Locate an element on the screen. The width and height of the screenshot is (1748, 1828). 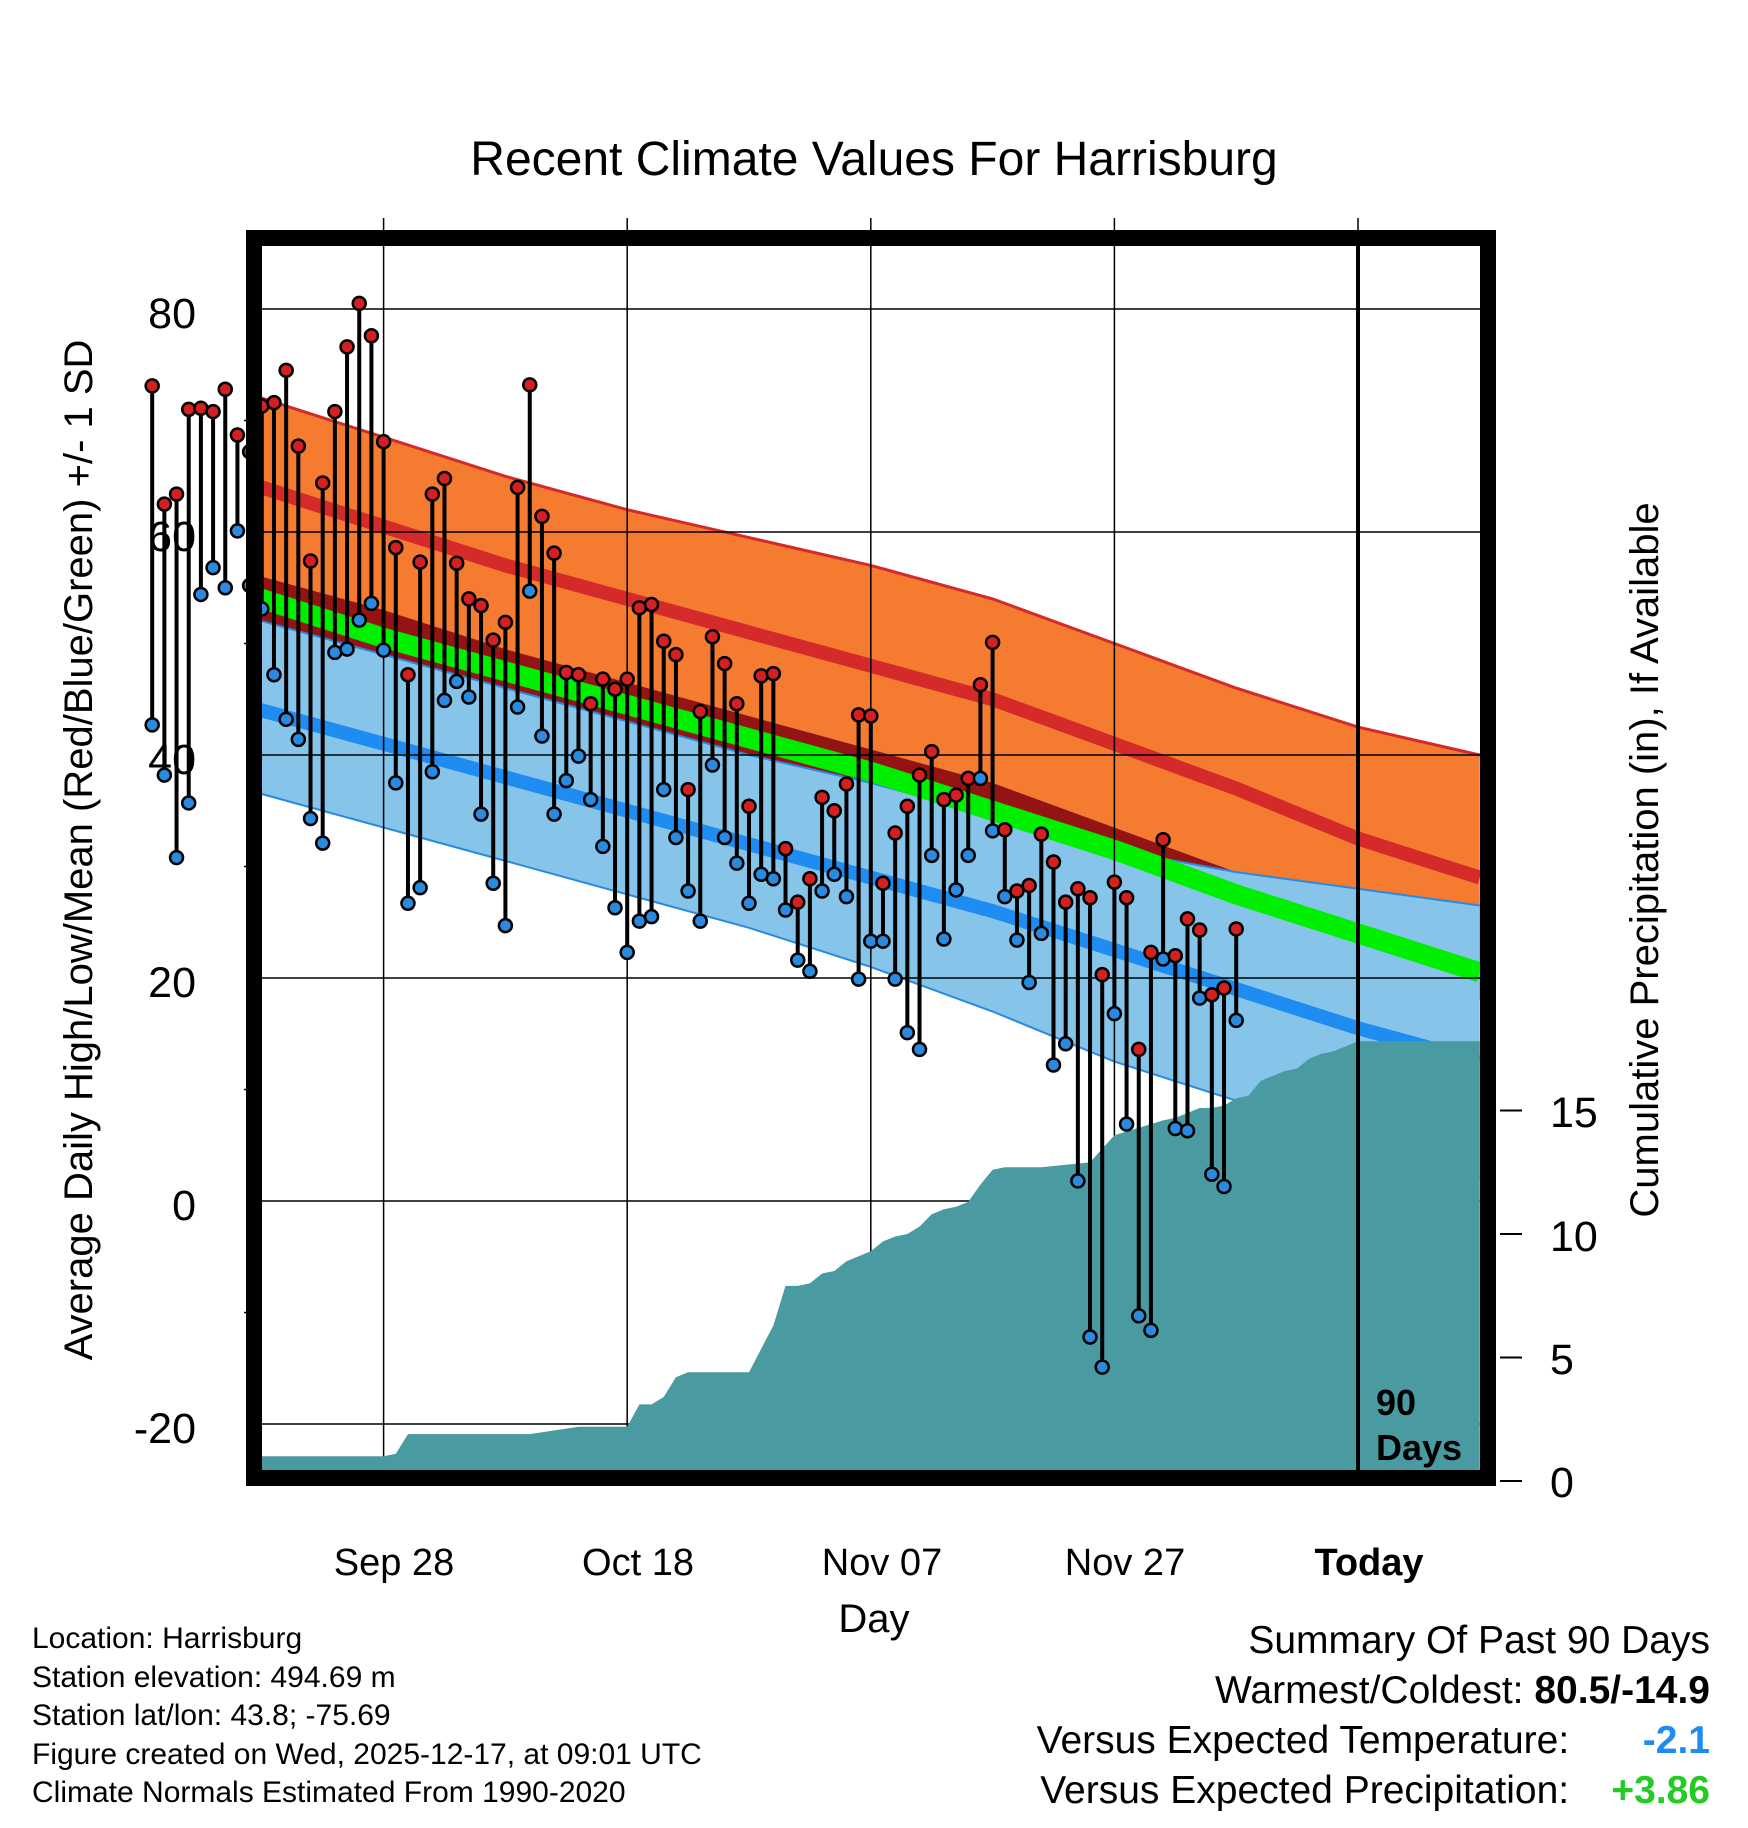
y-tick-label: -20 is located at coordinates (165, 1429).